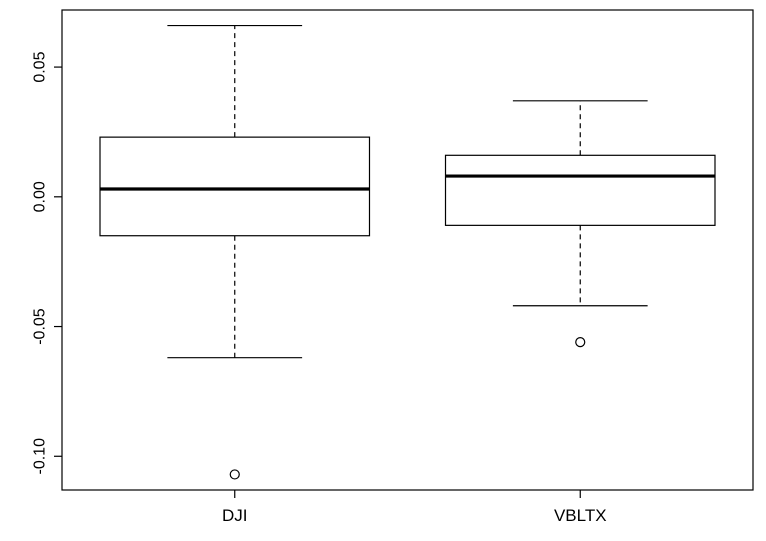  I want to click on x-category-label: VBLTX, so click(580, 515).